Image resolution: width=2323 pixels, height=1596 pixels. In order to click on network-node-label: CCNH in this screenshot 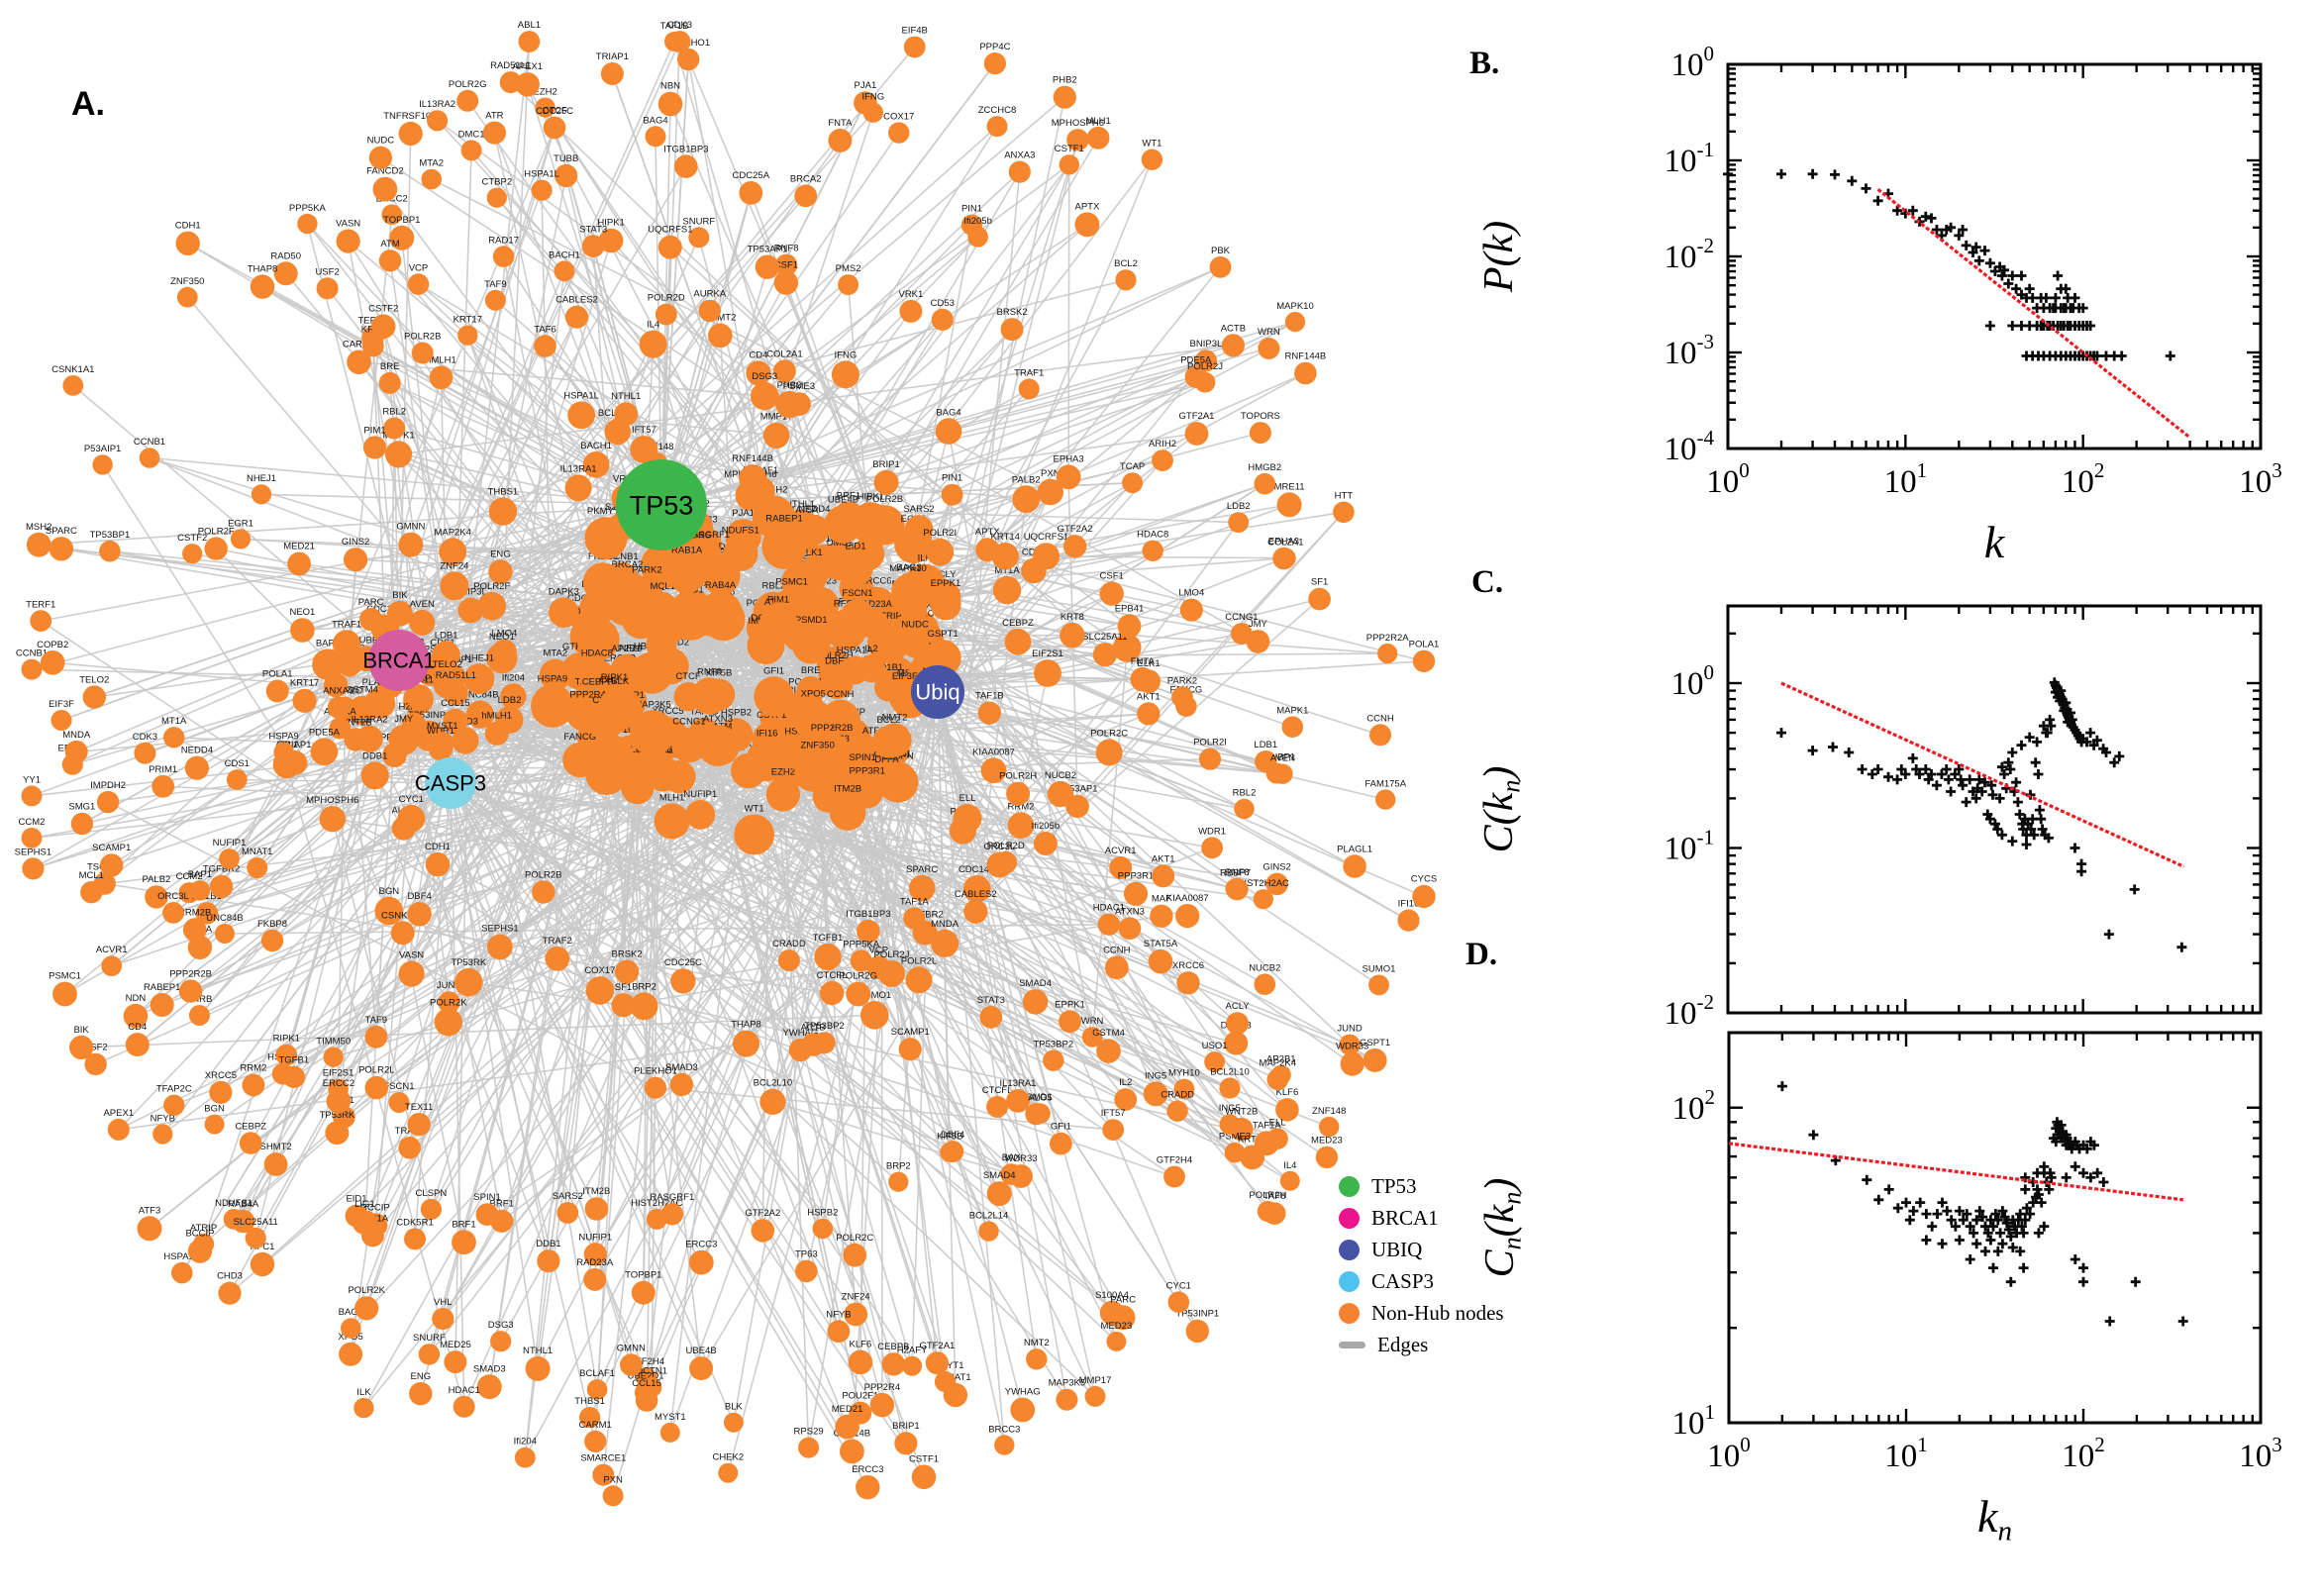, I will do `click(1380, 718)`.